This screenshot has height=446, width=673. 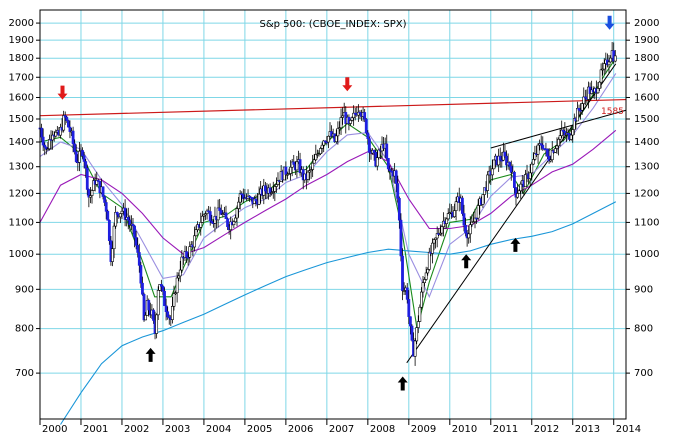 What do you see at coordinates (646, 58) in the screenshot?
I see `y-tick-label-right: 1800` at bounding box center [646, 58].